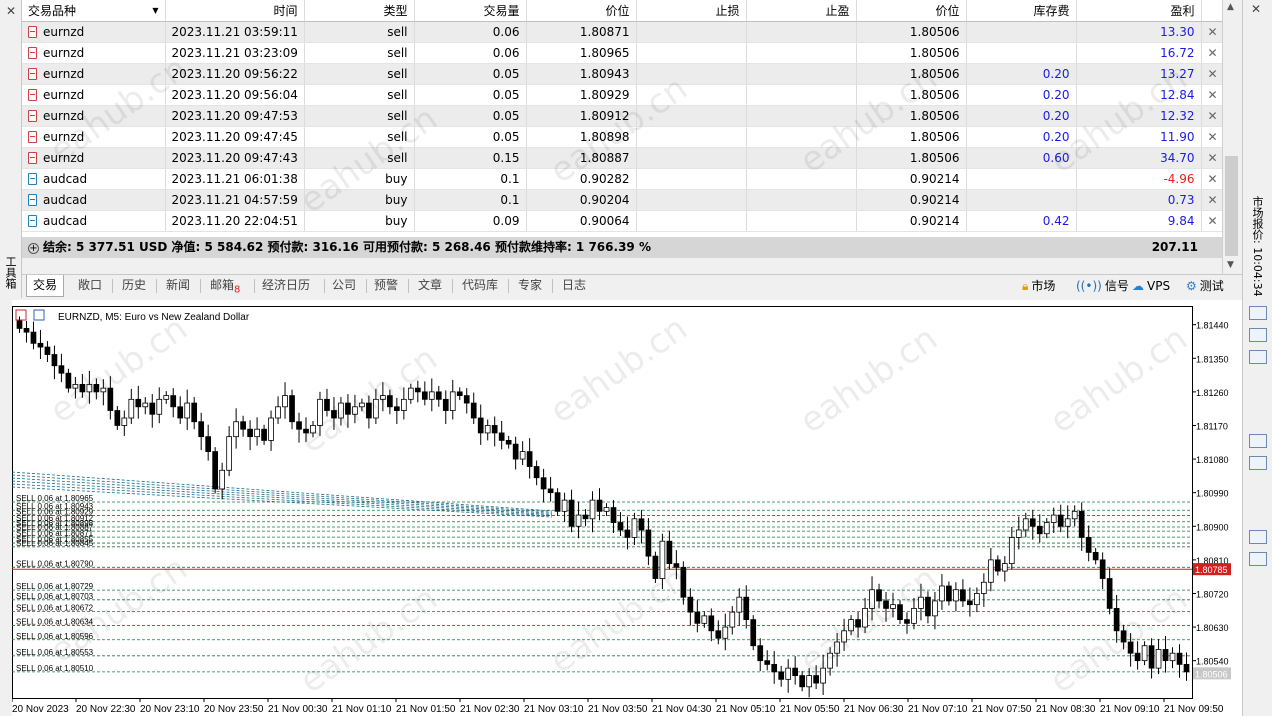 This screenshot has width=1272, height=719. I want to click on header-sl: 止损, so click(691, 11).